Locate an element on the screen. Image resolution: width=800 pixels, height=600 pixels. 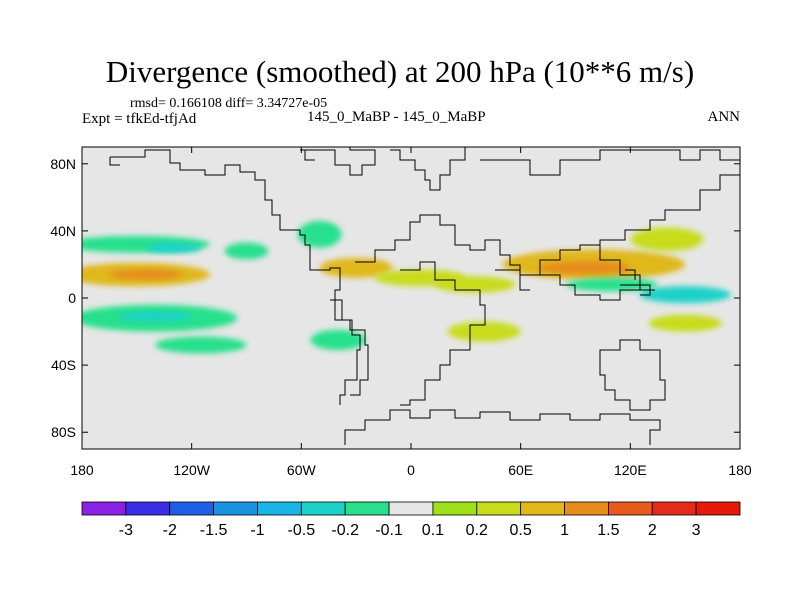
colorbar-label-12: 2 is located at coordinates (652, 530).